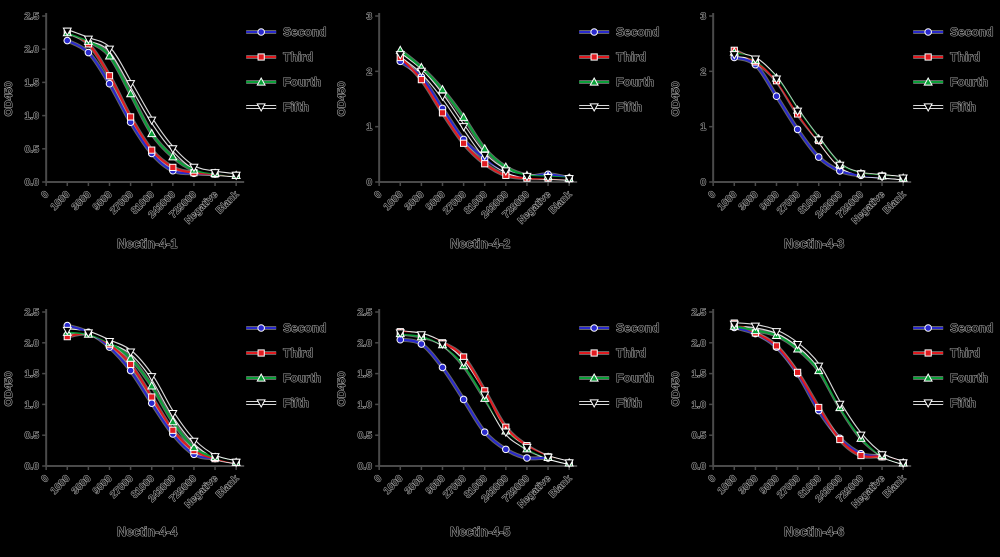  I want to click on y-tick-label: 0.5, so click(698, 436).